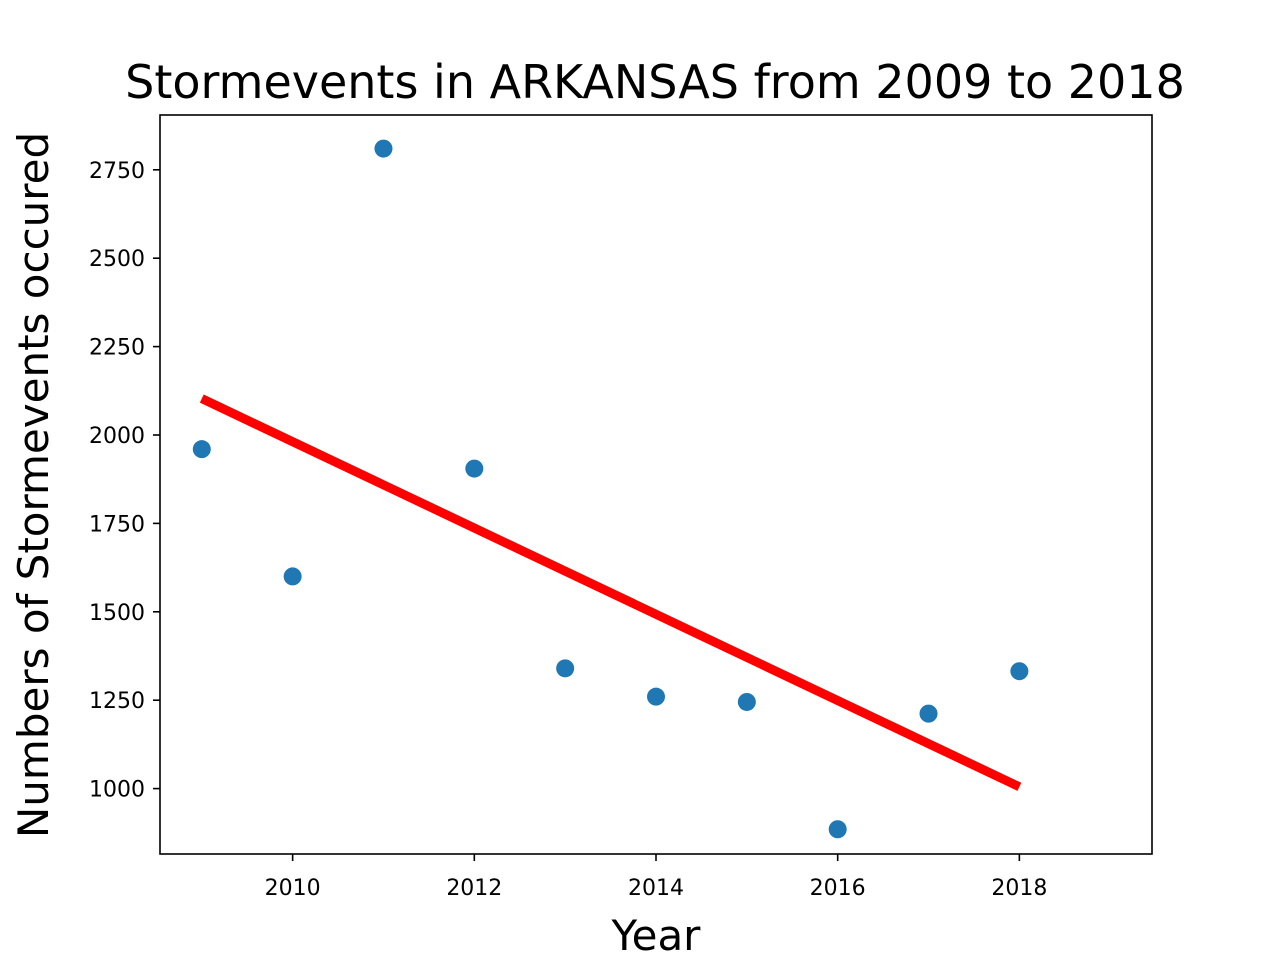 This screenshot has height=960, width=1280. Describe the element at coordinates (117, 613) in the screenshot. I see `y-tick-label: 1500` at that location.